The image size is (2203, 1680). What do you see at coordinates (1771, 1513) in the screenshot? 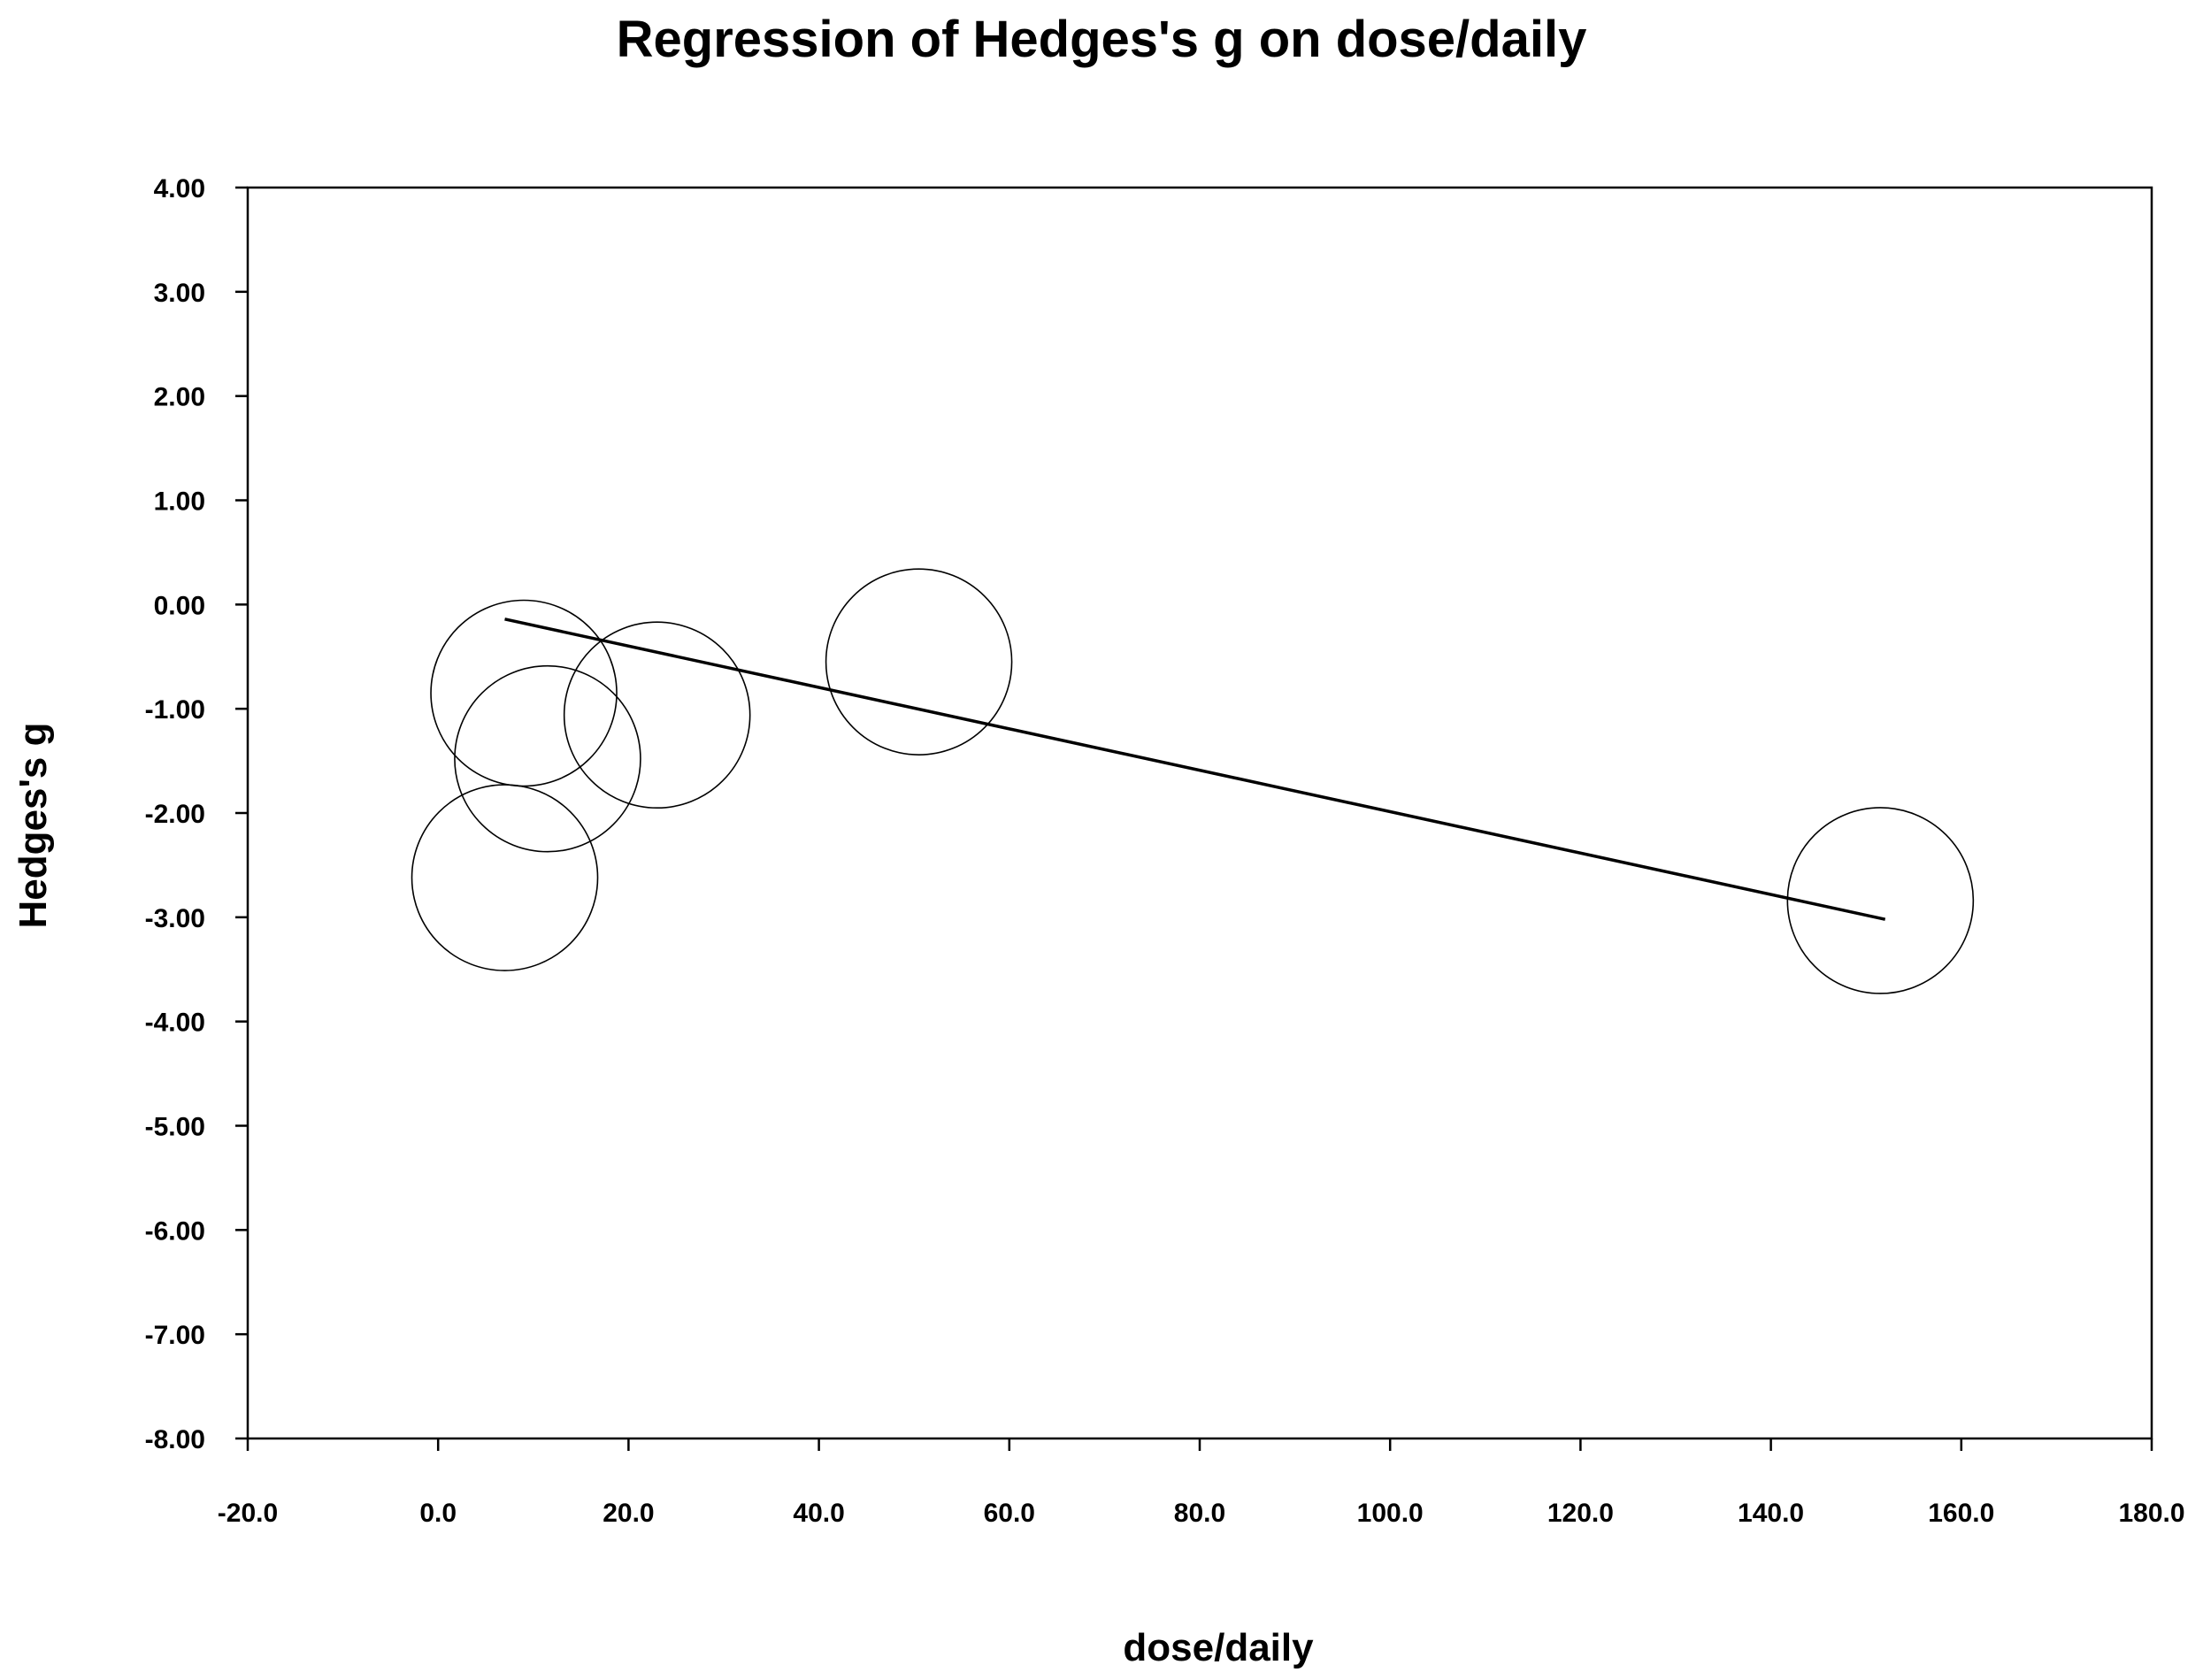
I see `x-tick-label: 140.0` at bounding box center [1771, 1513].